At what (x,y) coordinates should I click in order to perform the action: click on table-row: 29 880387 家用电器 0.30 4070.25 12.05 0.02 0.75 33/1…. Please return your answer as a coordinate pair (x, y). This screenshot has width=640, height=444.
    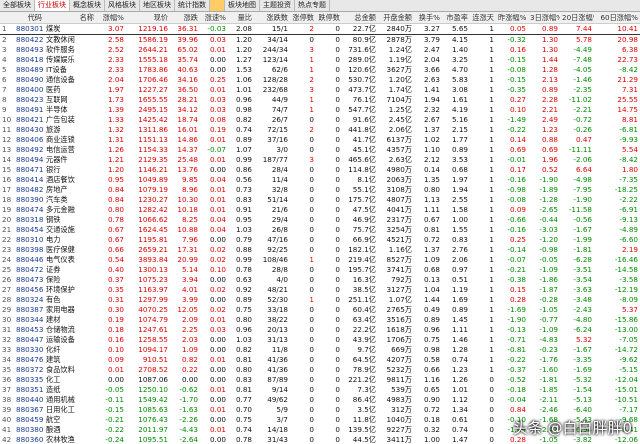
    Looking at the image, I should click on (320, 310).